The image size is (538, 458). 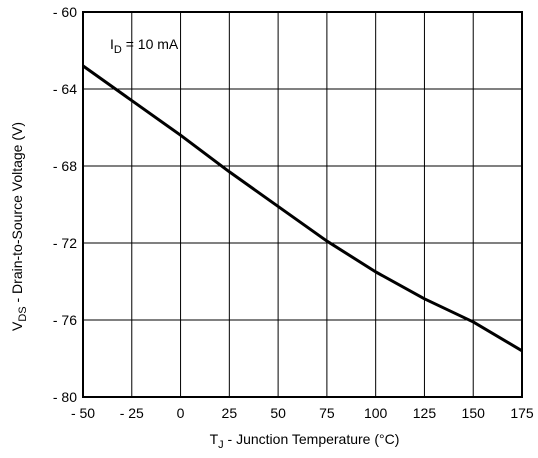 I want to click on x-tick-label: - 25, so click(x=132, y=413).